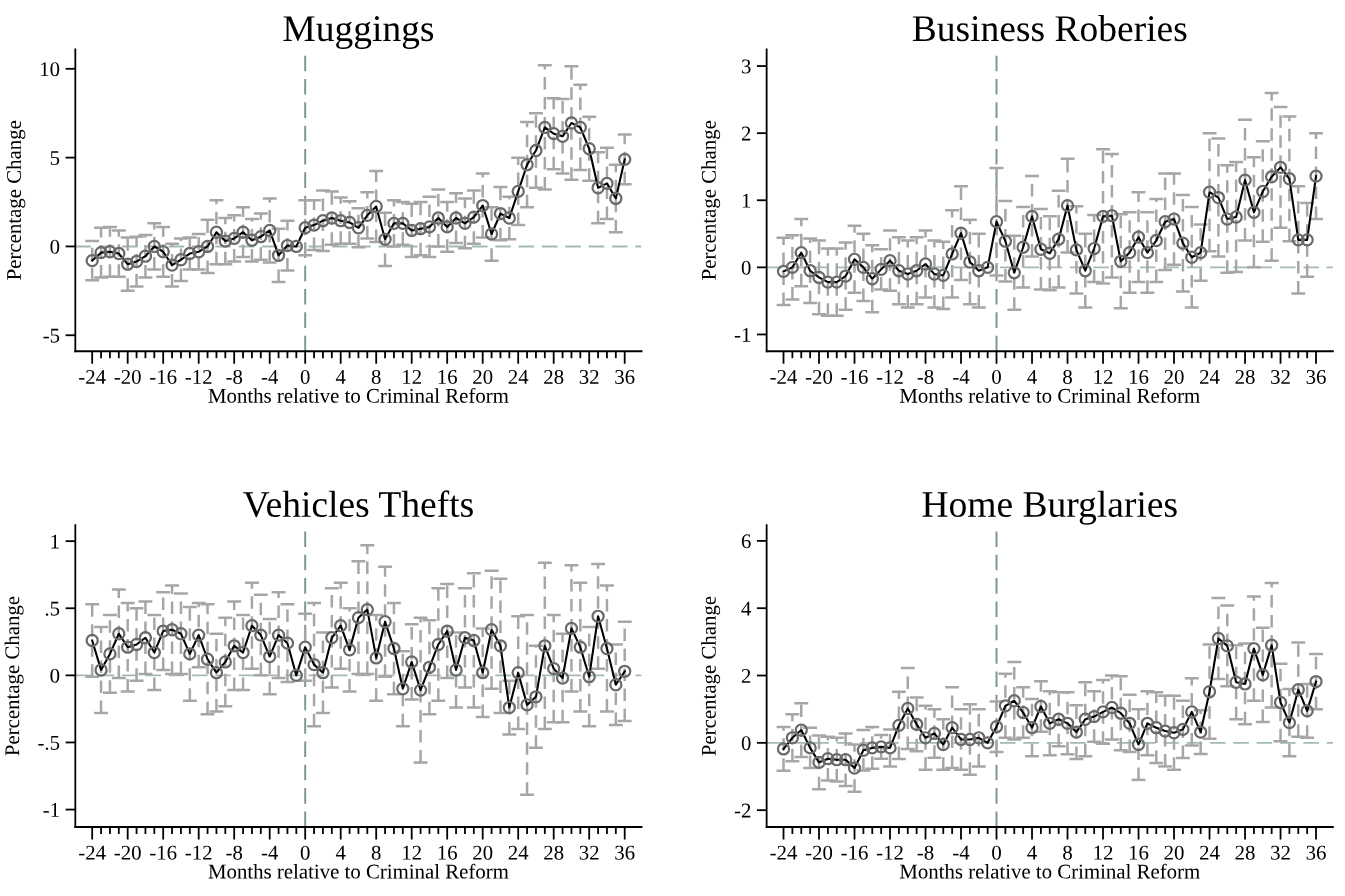  I want to click on y-tick-label: 3, so click(746, 66).